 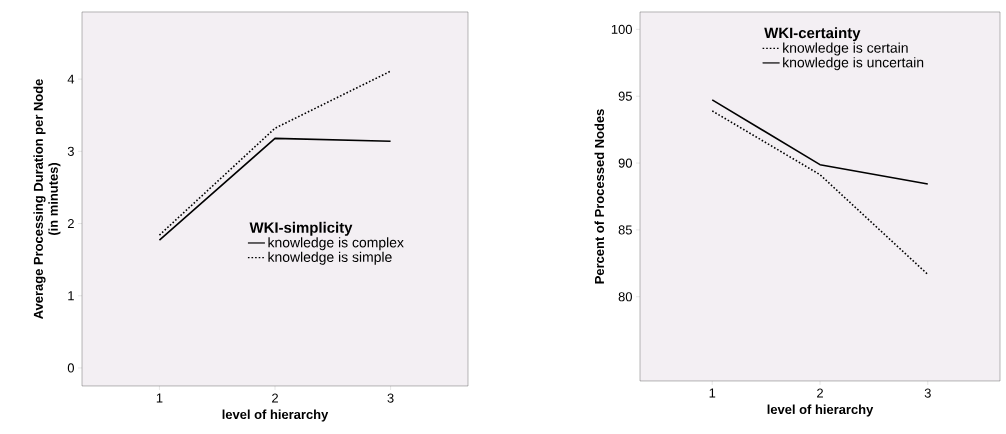 What do you see at coordinates (625, 96) in the screenshot?
I see `y-tick-label: 95` at bounding box center [625, 96].